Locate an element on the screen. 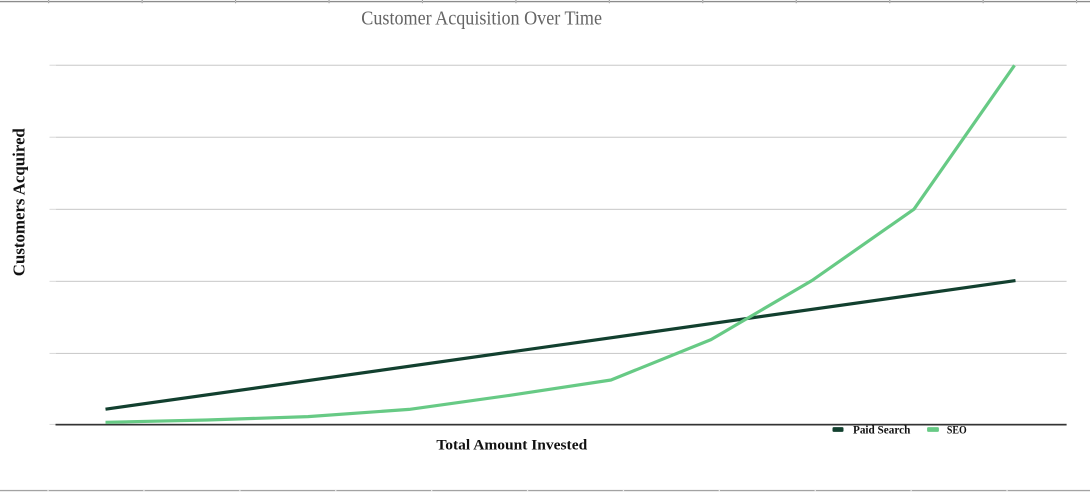 This screenshot has height=494, width=1090. svg-text: Total Amount Invested is located at coordinates (511, 446).